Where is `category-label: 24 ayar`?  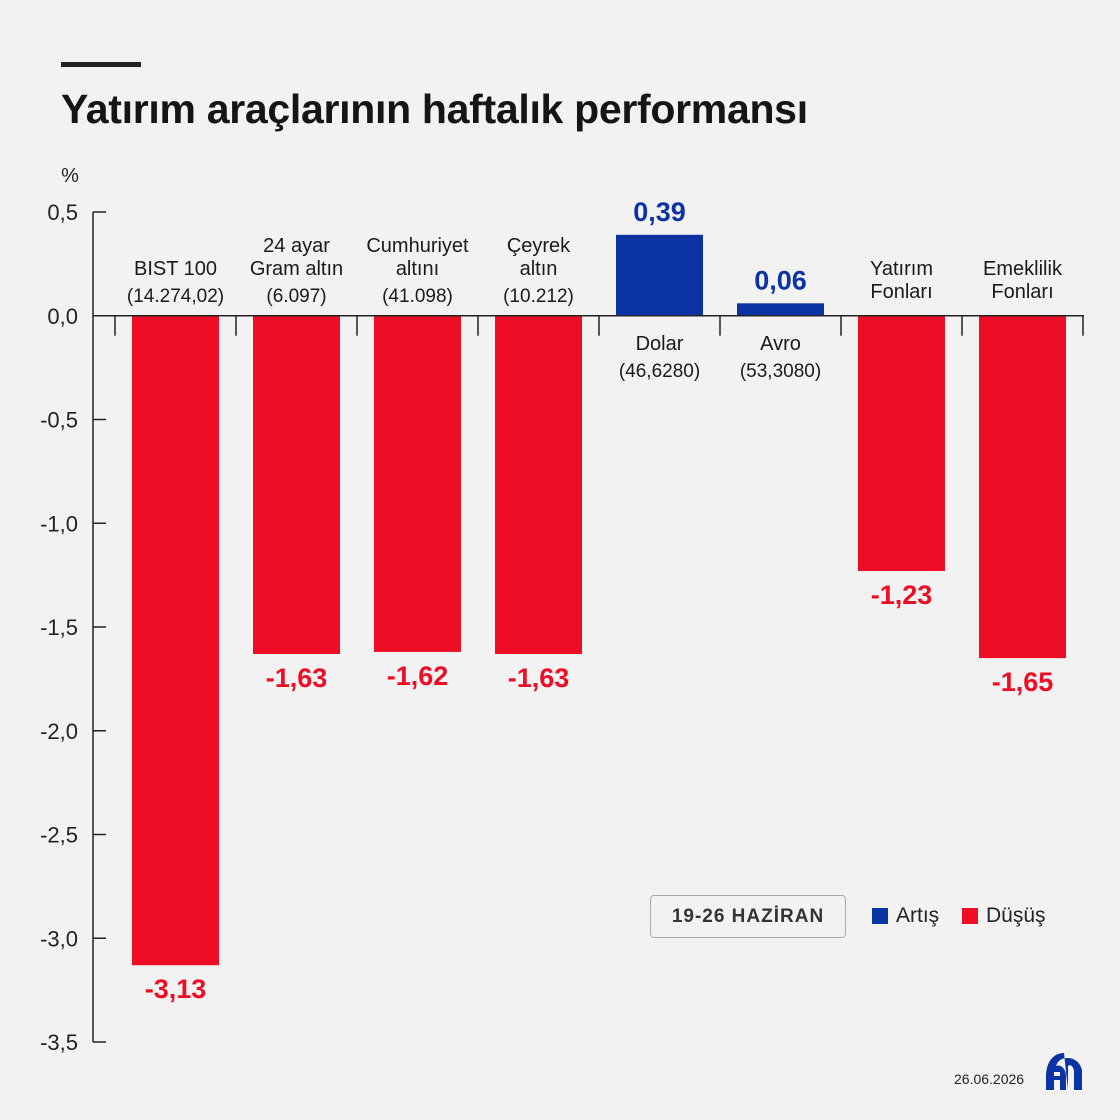 category-label: 24 ayar is located at coordinates (296, 246).